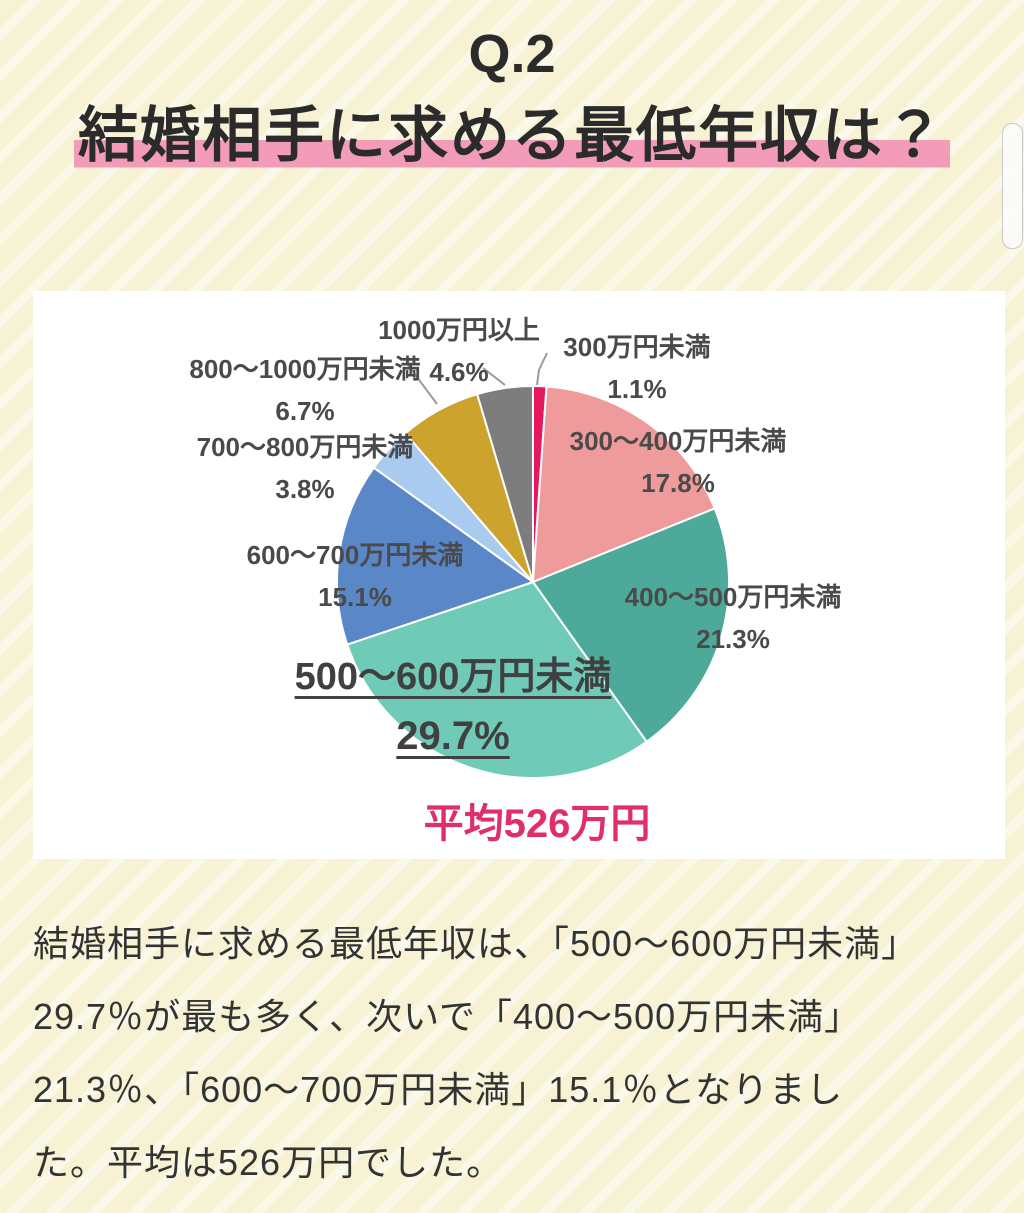  Describe the element at coordinates (305, 468) in the screenshot. I see `pie-label-700-800: 700〜800万円未満 3.8%` at that location.